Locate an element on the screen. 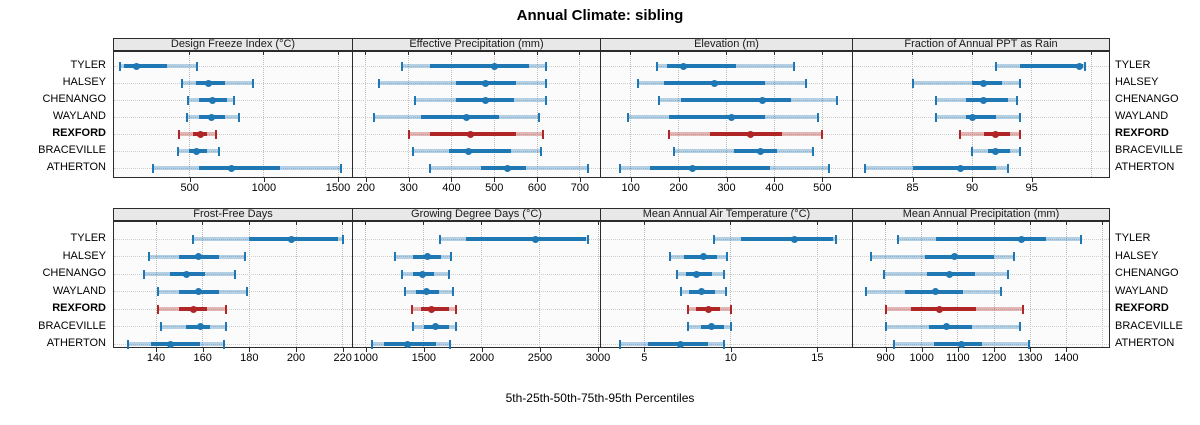  axis-tick-label: 1100 is located at coordinates (958, 358).